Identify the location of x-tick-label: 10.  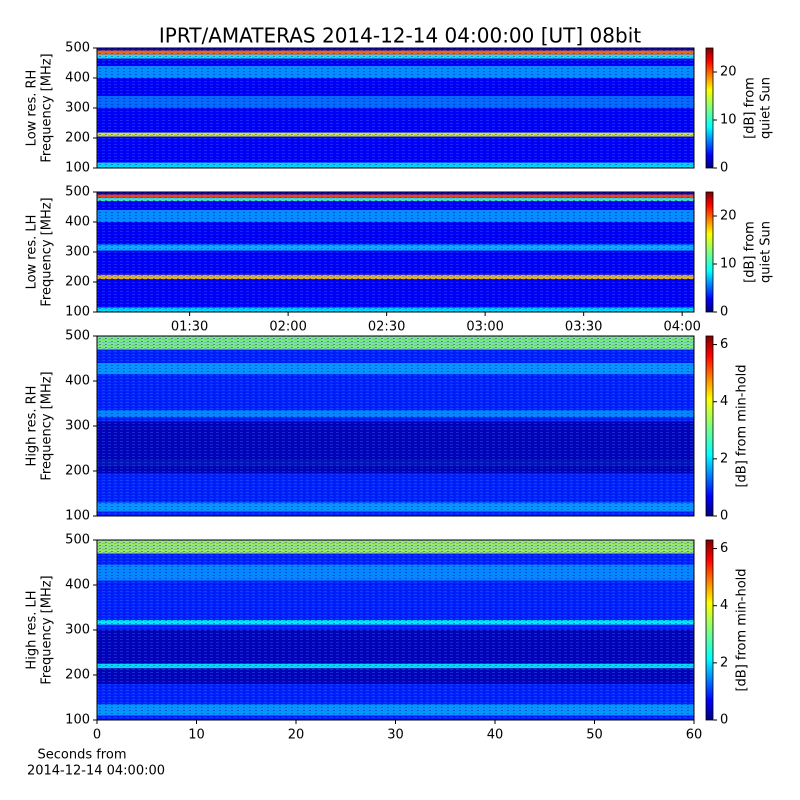
(196, 735).